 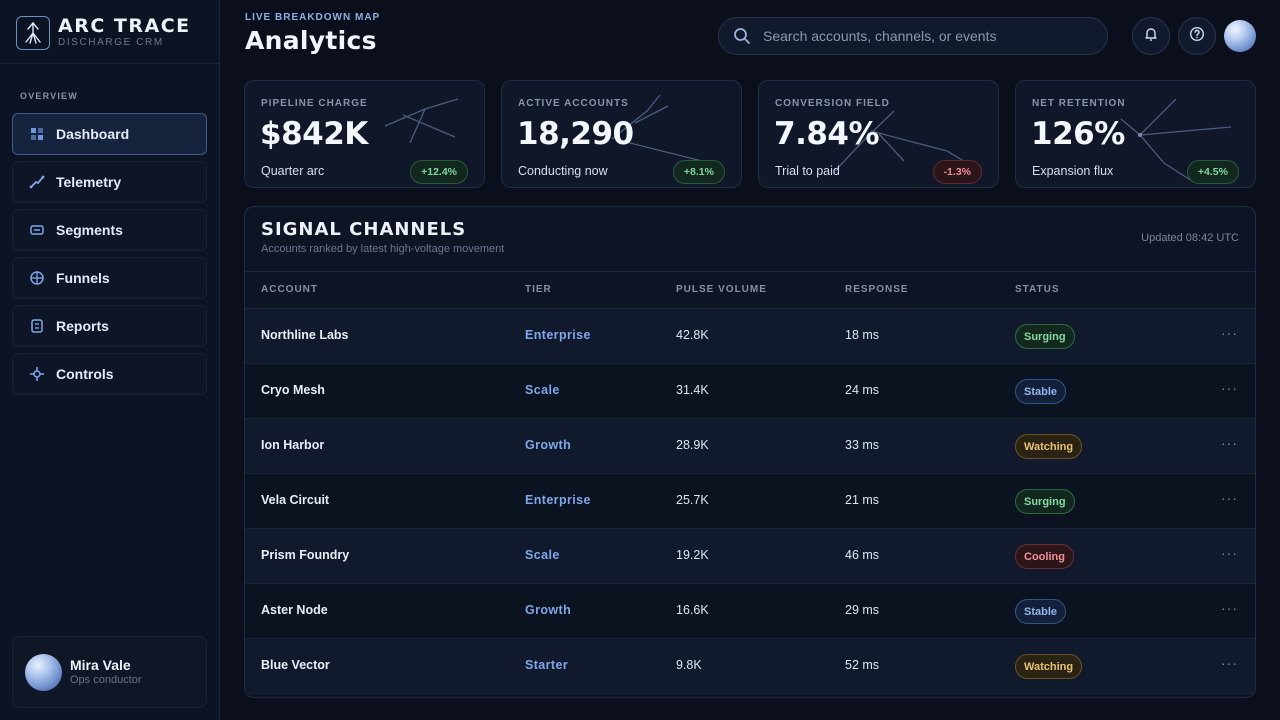 I want to click on spark-icon, so click(x=37, y=374).